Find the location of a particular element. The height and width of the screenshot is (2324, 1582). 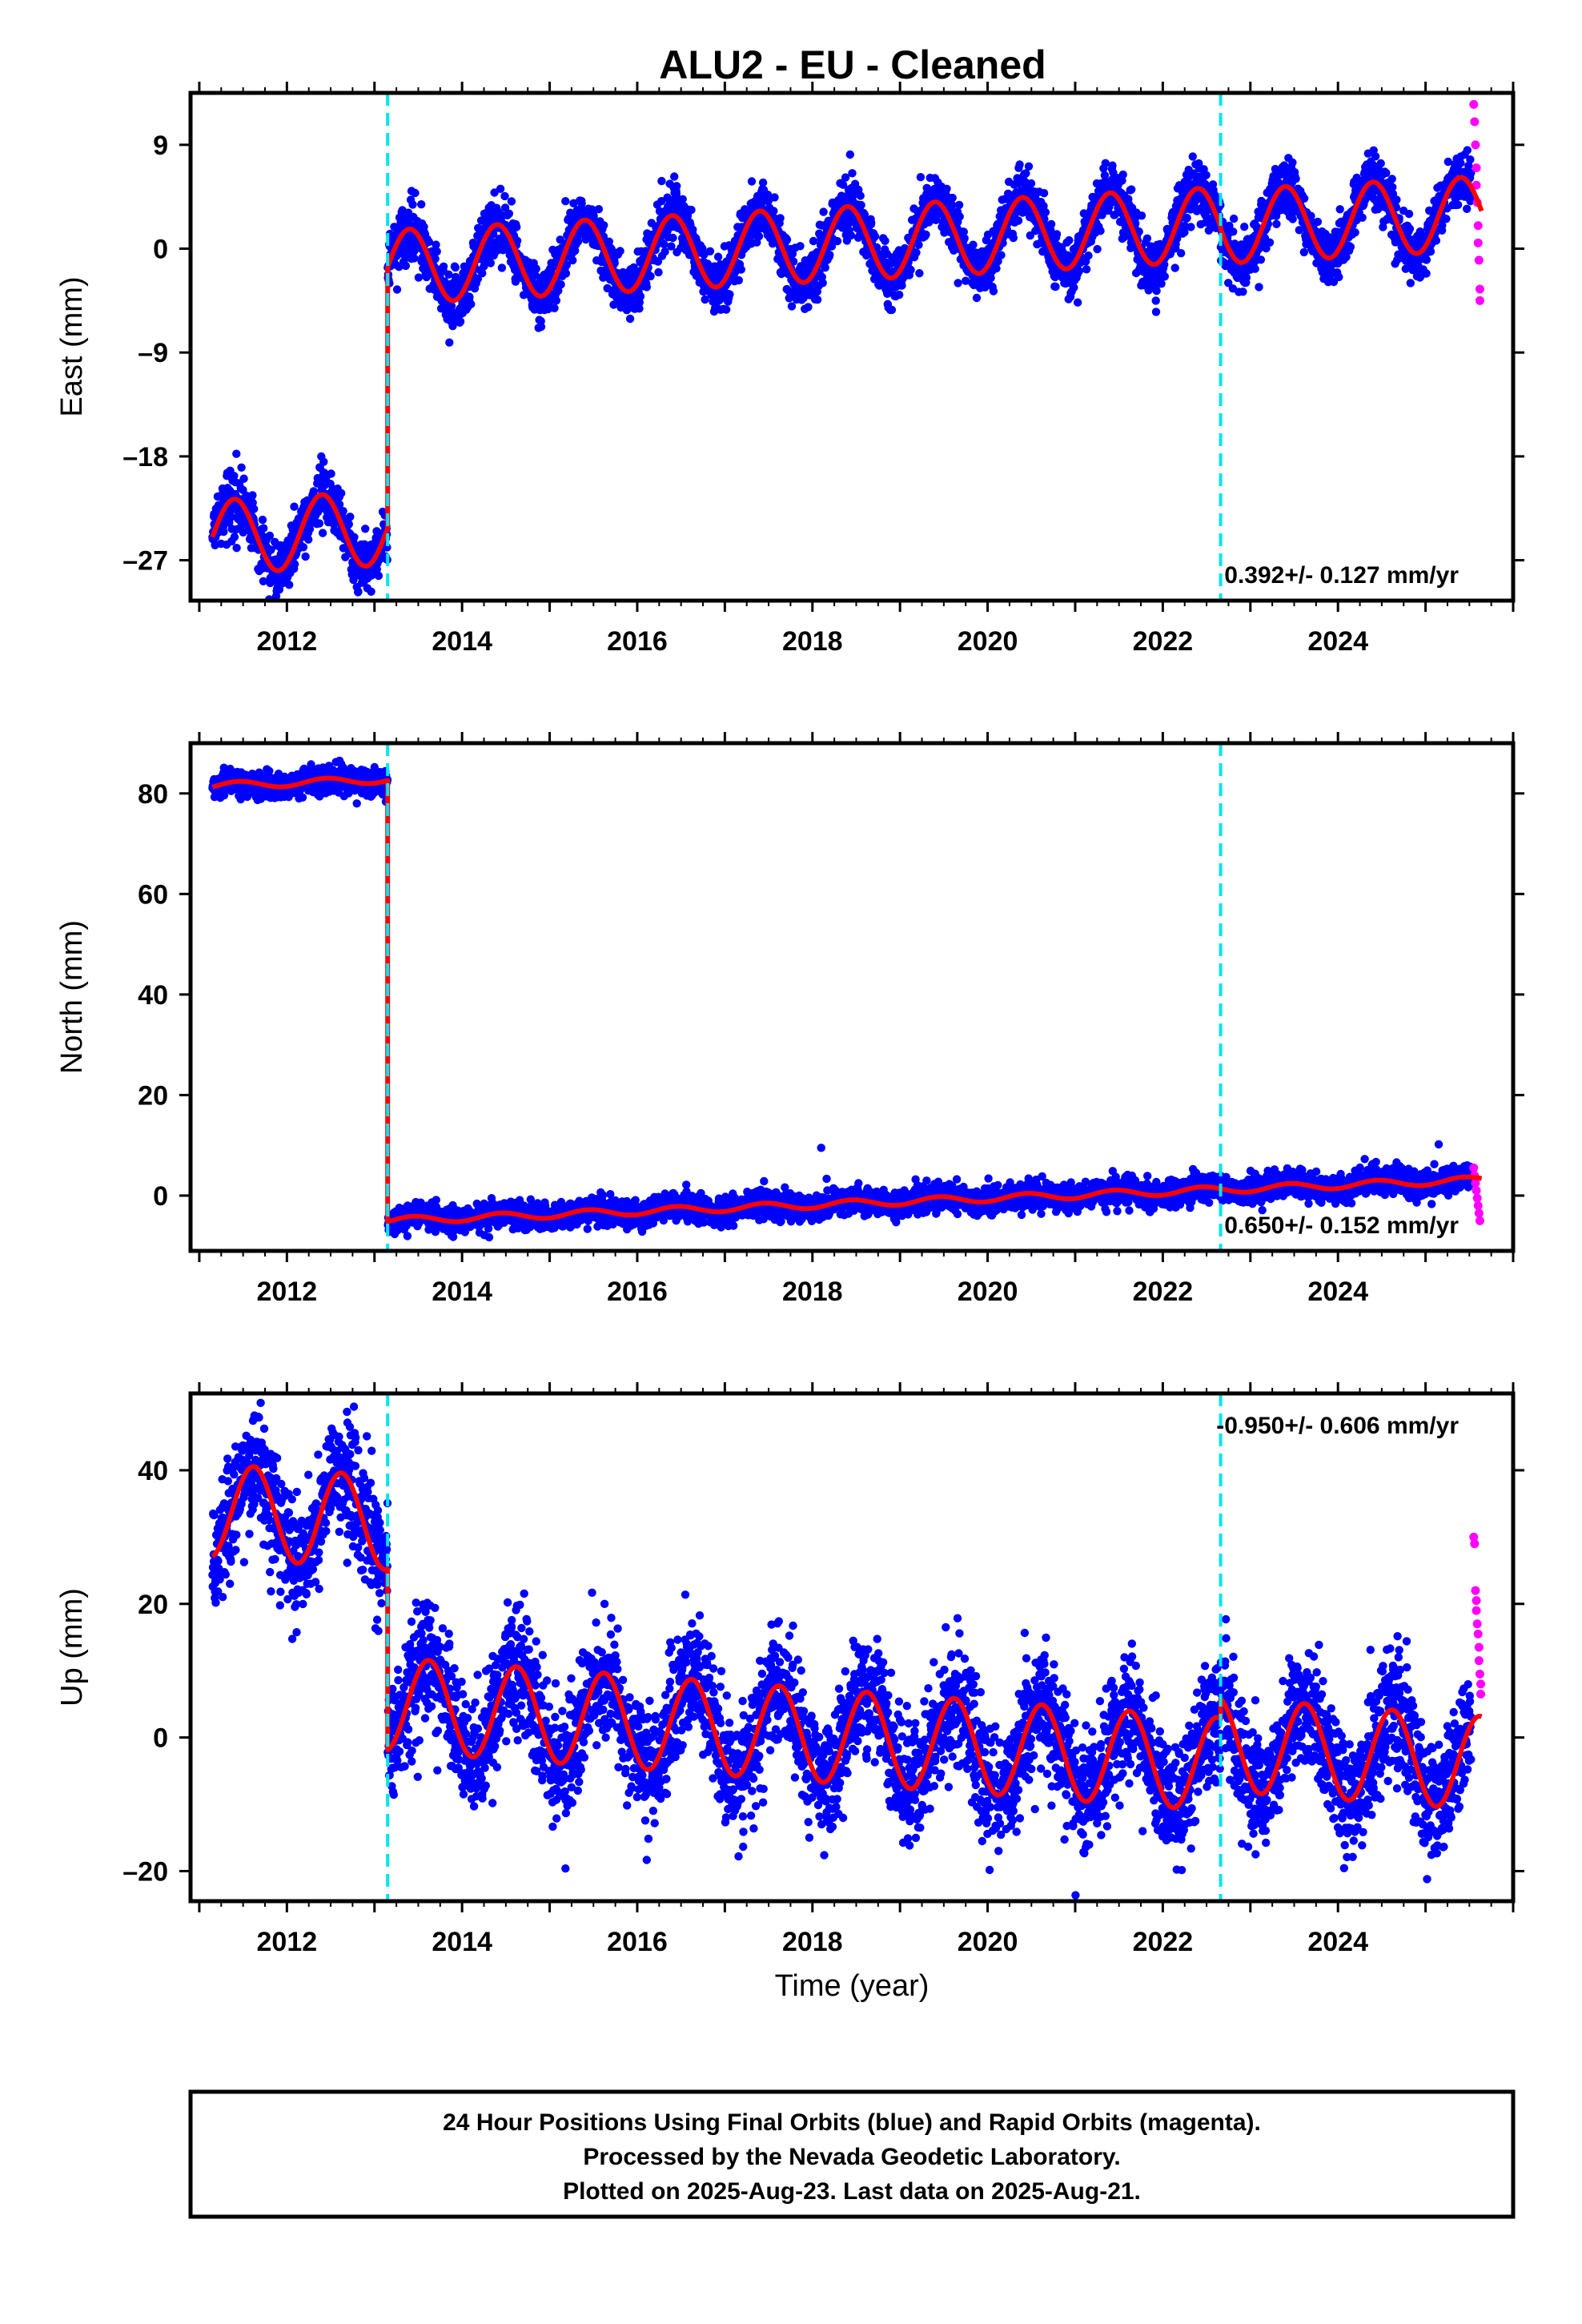

x-tick-label: 2022 is located at coordinates (1164, 641).